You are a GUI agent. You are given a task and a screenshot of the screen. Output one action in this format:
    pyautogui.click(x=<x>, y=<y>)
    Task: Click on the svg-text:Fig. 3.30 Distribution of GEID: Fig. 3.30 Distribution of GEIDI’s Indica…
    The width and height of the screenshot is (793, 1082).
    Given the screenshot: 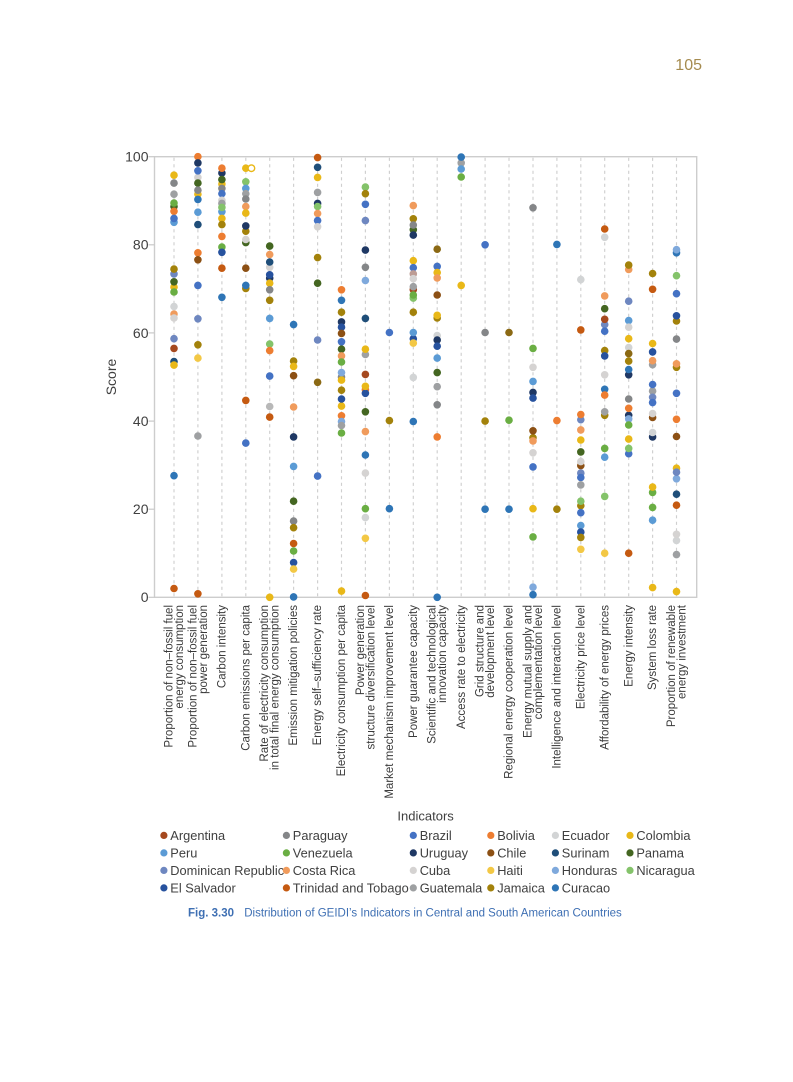 What is the action you would take?
    pyautogui.click(x=405, y=914)
    